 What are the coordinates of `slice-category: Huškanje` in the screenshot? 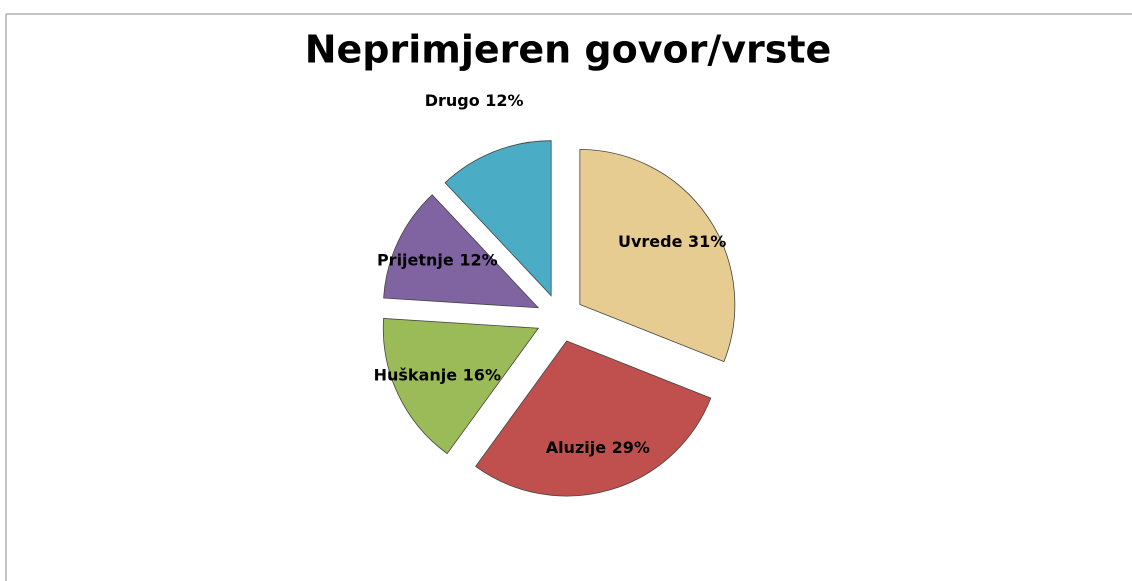 It's located at (416, 374).